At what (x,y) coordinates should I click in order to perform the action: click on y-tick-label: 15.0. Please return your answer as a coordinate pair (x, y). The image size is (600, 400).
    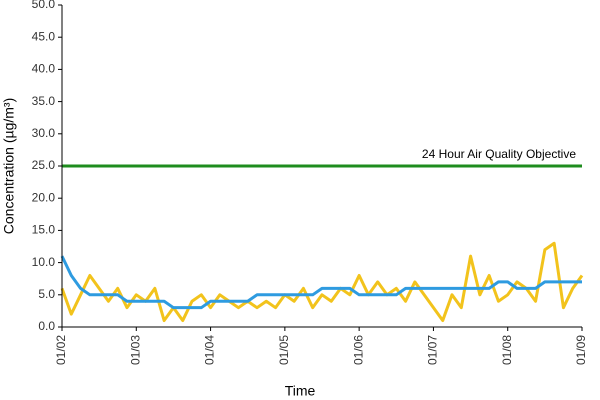
    Looking at the image, I should click on (44, 230).